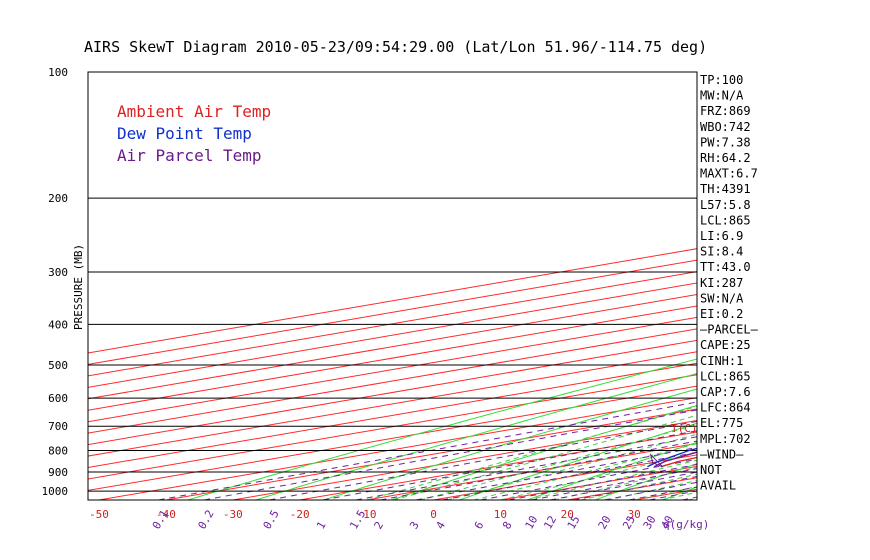 This screenshot has width=870, height=560. What do you see at coordinates (58, 472) in the screenshot?
I see `y-tick-label: 900` at bounding box center [58, 472].